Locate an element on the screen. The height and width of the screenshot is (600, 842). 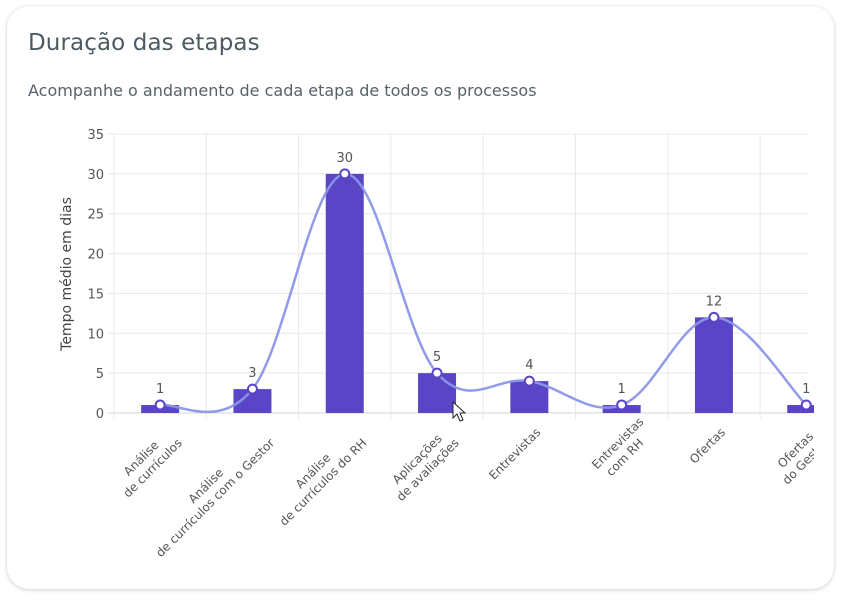
x-tick-label: Ofertas is located at coordinates (707, 445).